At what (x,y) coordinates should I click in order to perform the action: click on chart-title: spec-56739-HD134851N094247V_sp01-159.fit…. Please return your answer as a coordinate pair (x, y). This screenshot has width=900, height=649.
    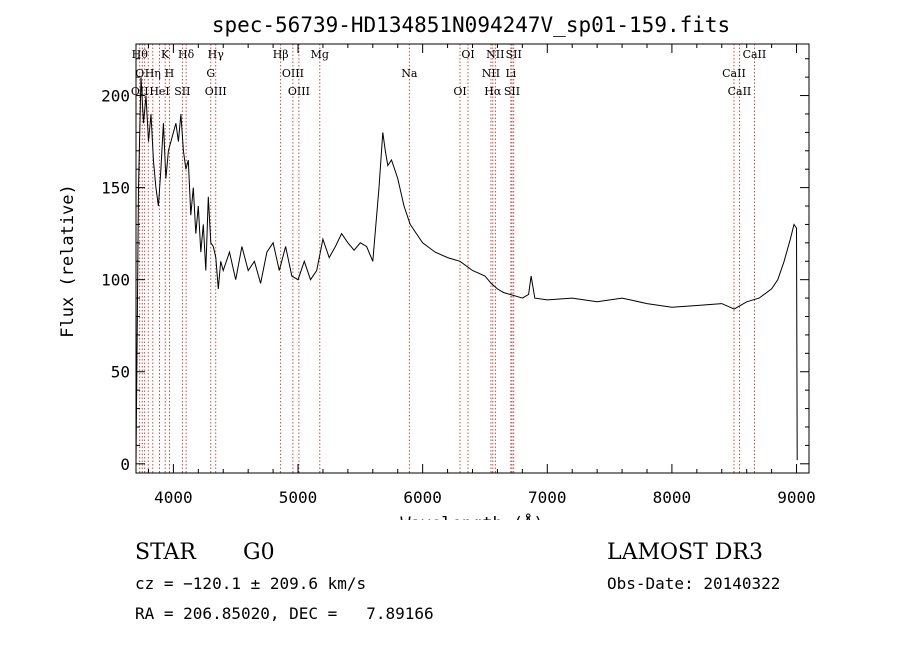
    Looking at the image, I should click on (471, 25).